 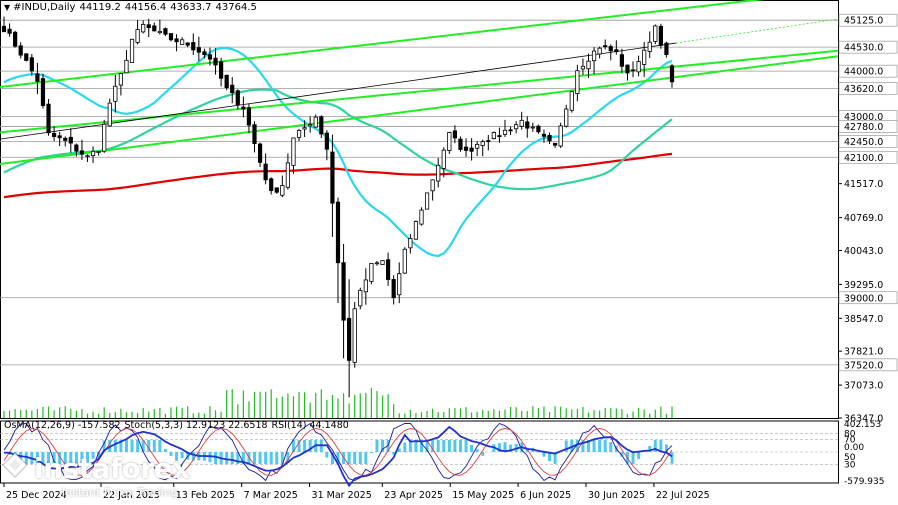 What do you see at coordinates (236, 7) in the screenshot?
I see `close-value: 43764.5` at bounding box center [236, 7].